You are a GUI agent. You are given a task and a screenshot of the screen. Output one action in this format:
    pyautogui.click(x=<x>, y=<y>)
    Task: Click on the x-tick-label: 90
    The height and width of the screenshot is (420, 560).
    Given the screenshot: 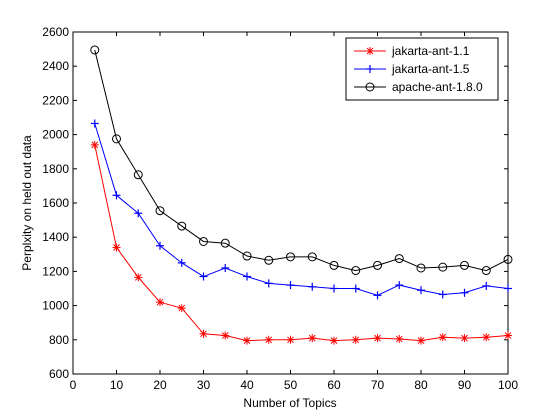 What is the action you would take?
    pyautogui.click(x=465, y=385)
    